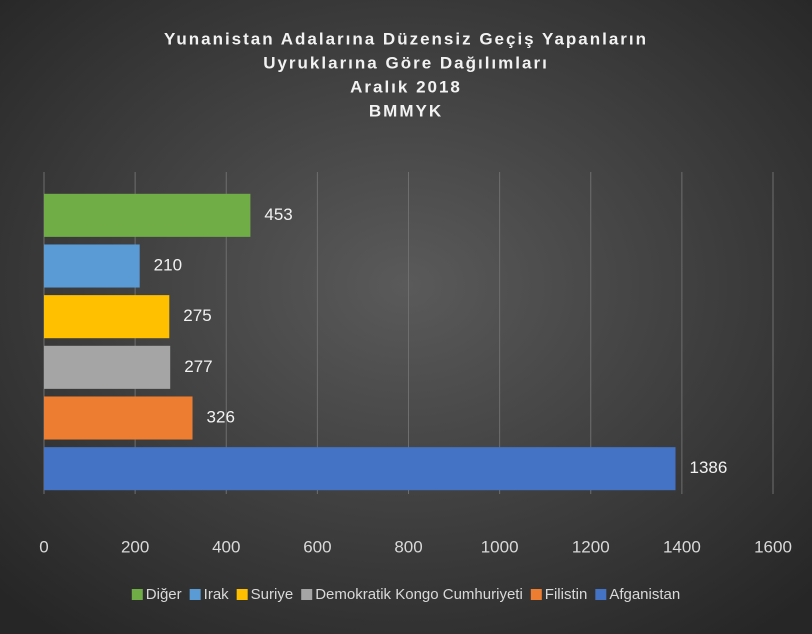 Image resolution: width=812 pixels, height=634 pixels. What do you see at coordinates (708, 467) in the screenshot?
I see `value-label: 1386` at bounding box center [708, 467].